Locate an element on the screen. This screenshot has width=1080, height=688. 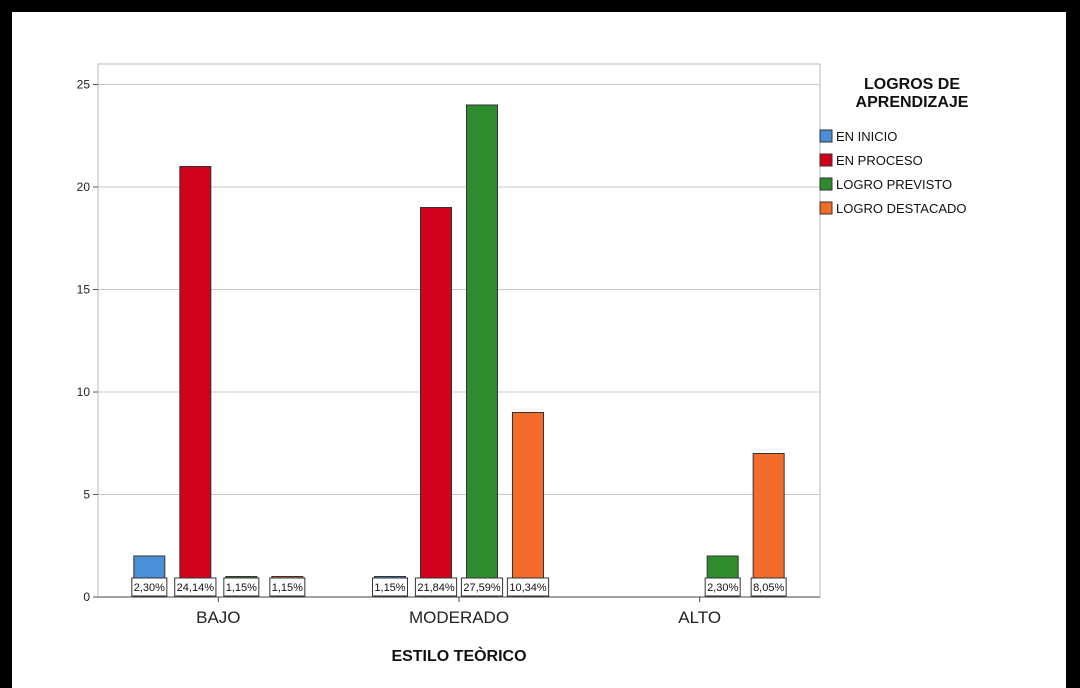
data-label: 21,84% is located at coordinates (436, 588).